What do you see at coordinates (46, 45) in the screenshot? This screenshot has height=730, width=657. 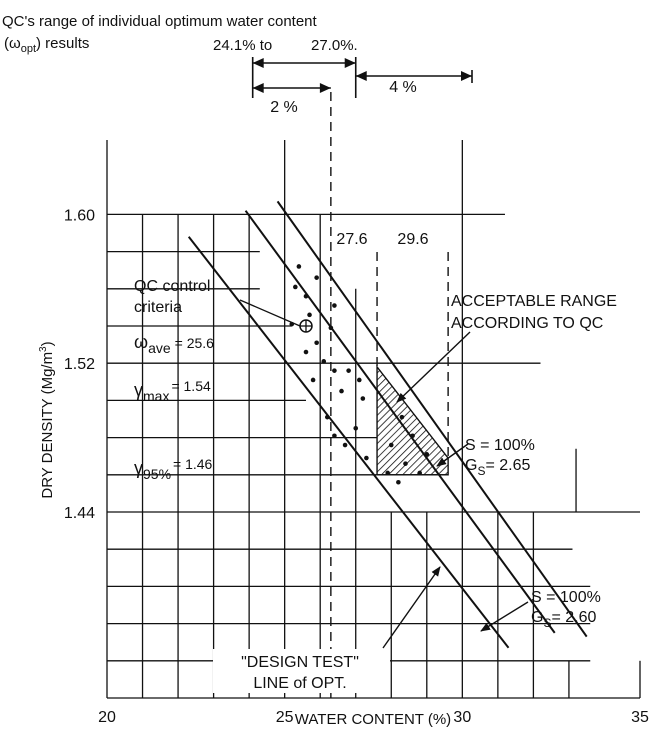 I see `top-title-line2: (ωopt) results` at bounding box center [46, 45].